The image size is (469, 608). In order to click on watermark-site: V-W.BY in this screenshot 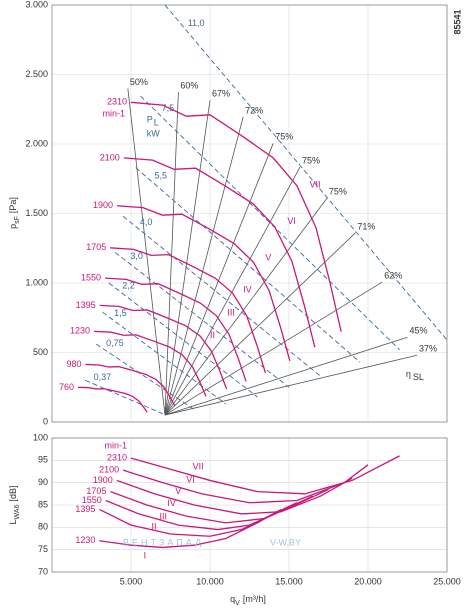, I will do `click(285, 542)`.